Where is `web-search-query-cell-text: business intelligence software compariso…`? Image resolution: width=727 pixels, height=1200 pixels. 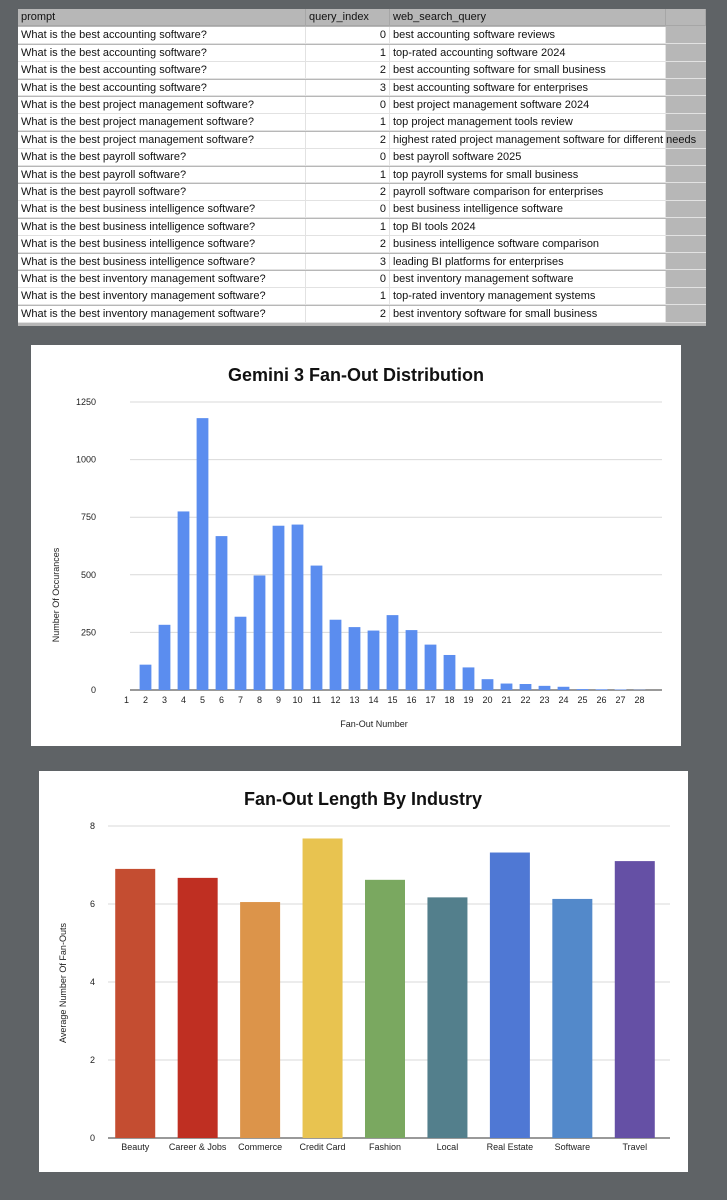 web-search-query-cell-text: business intelligence software compariso… is located at coordinates (496, 244).